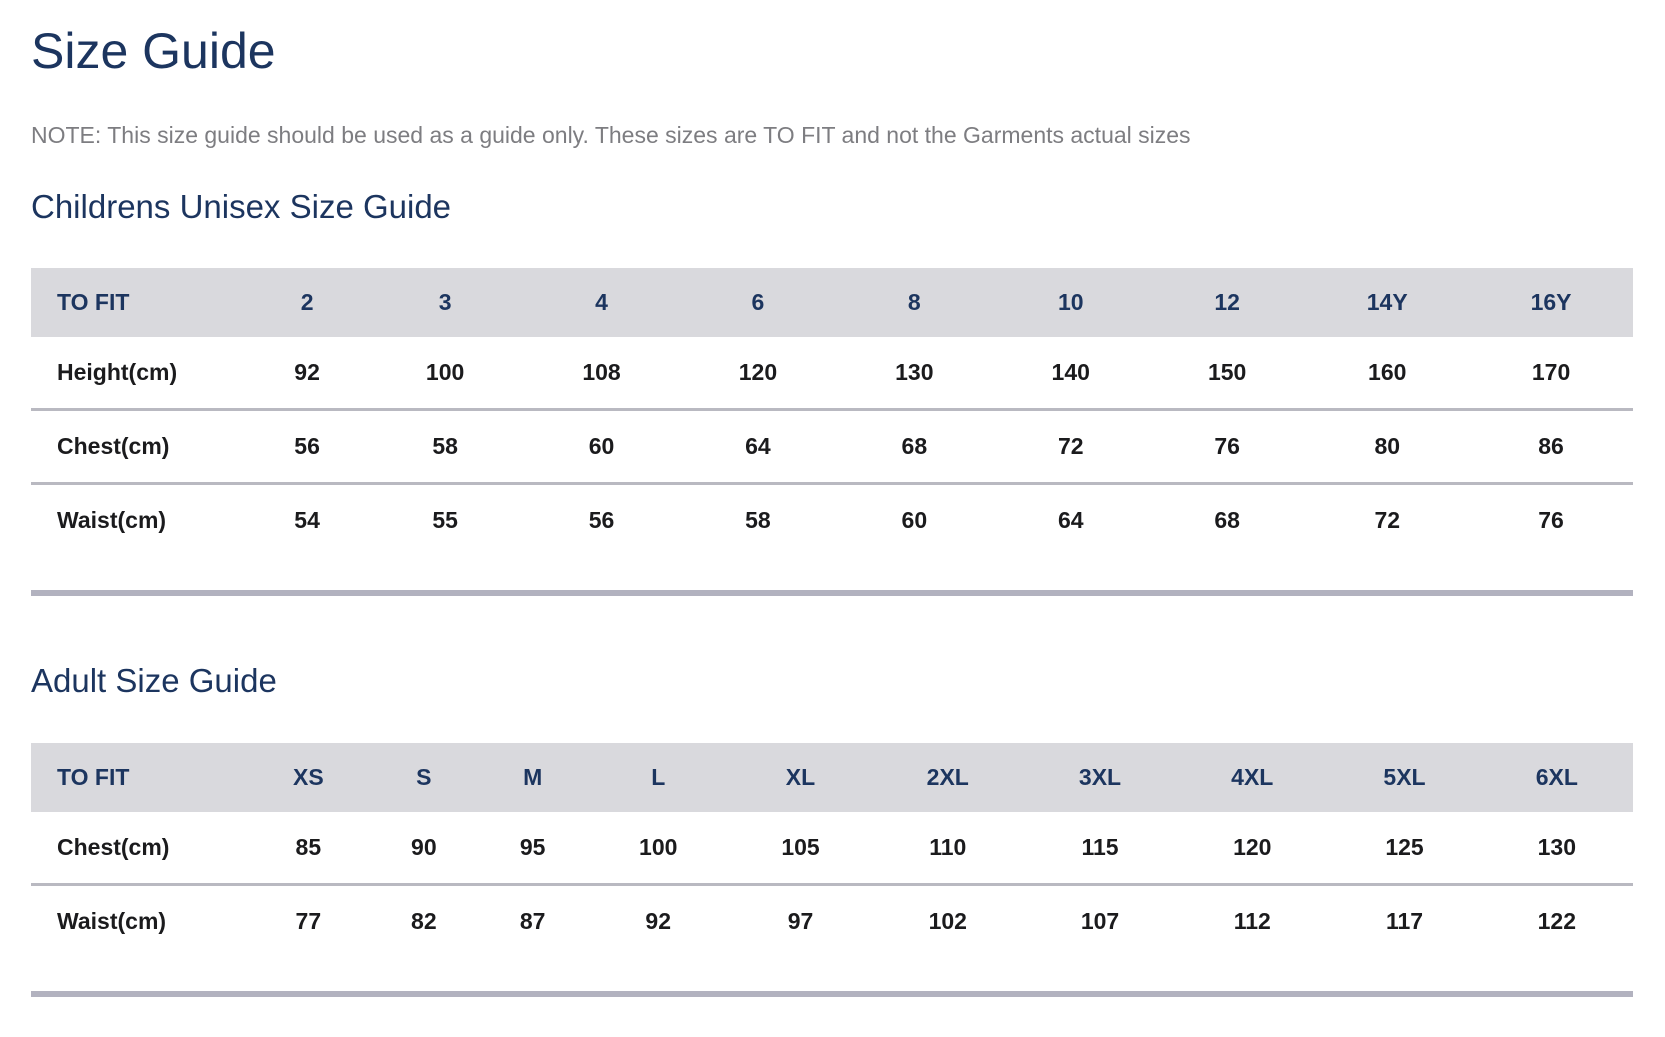  Describe the element at coordinates (424, 777) in the screenshot. I see `size-column-header: S` at that location.